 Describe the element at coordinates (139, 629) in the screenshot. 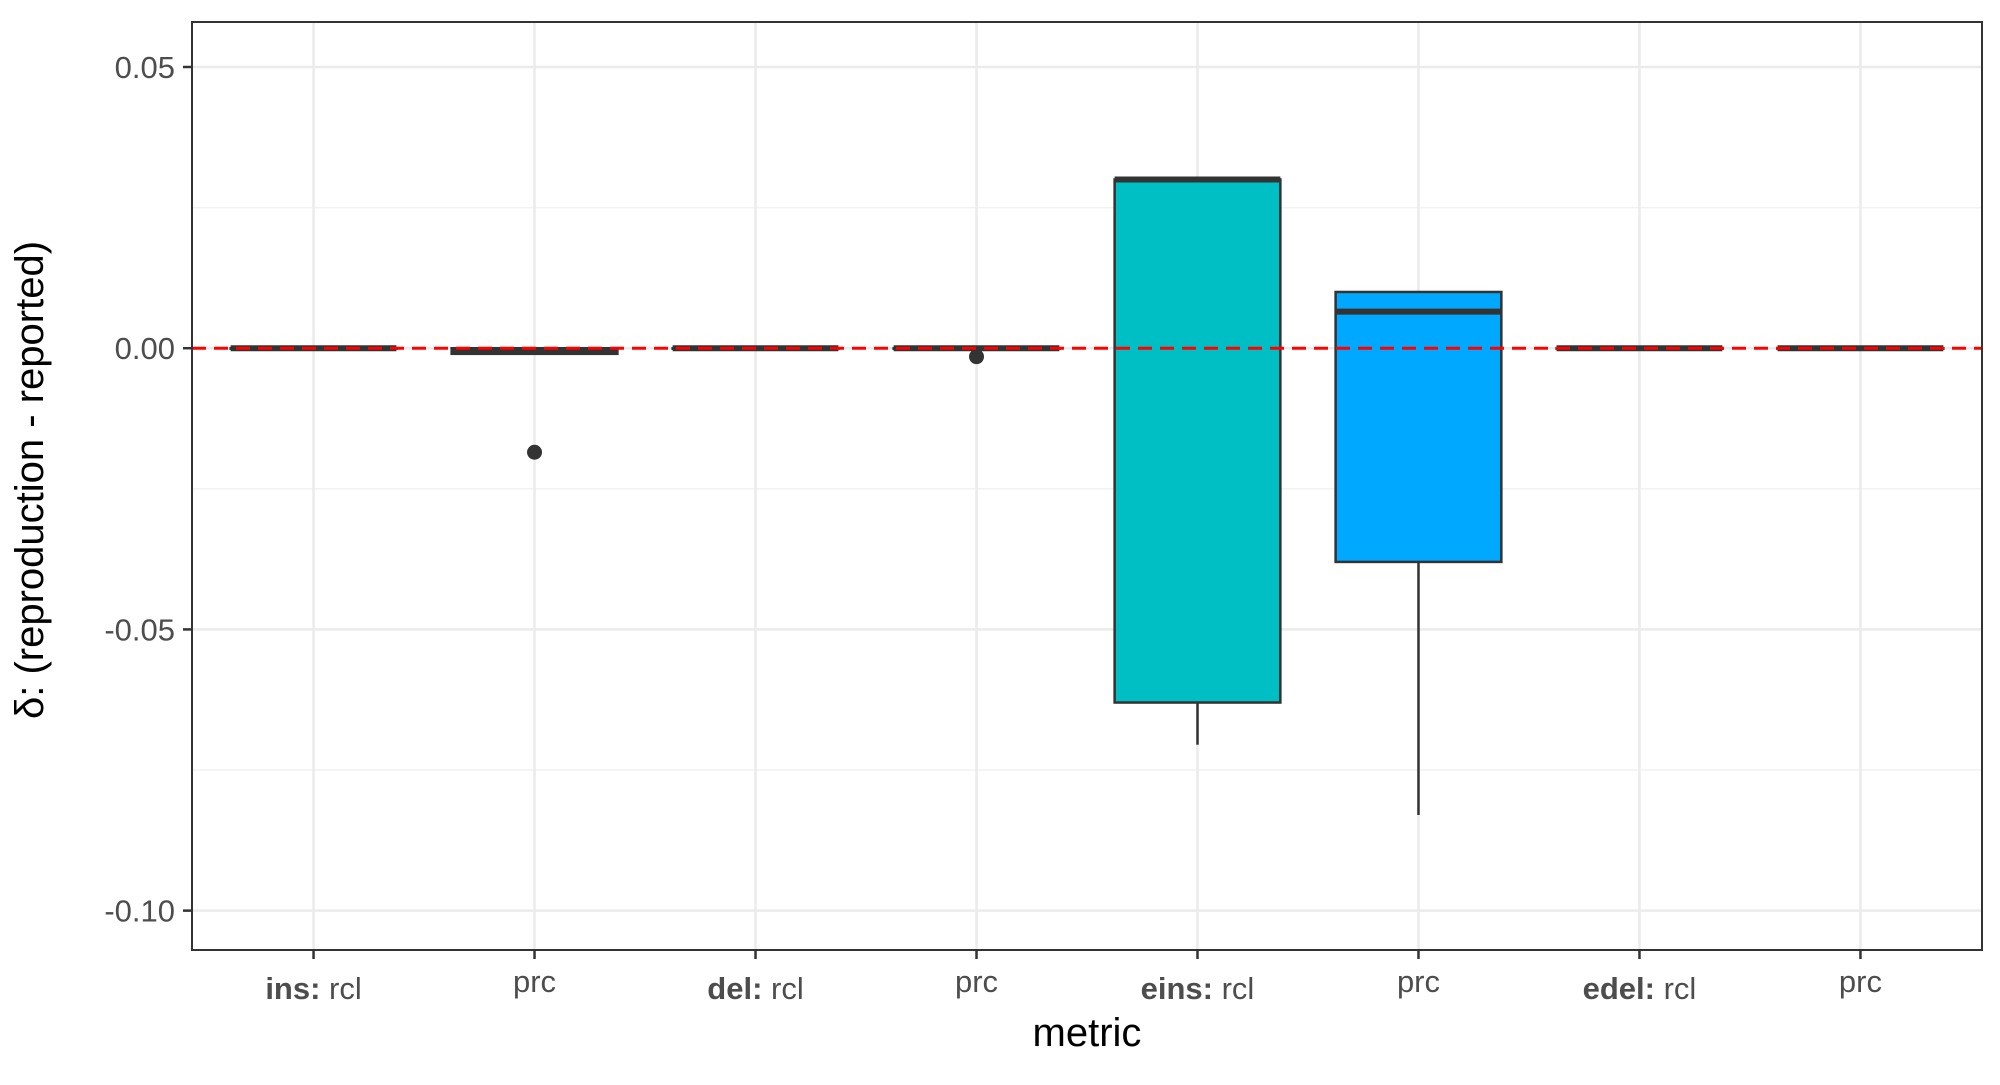

I see `y-tick-label: -0.05` at that location.